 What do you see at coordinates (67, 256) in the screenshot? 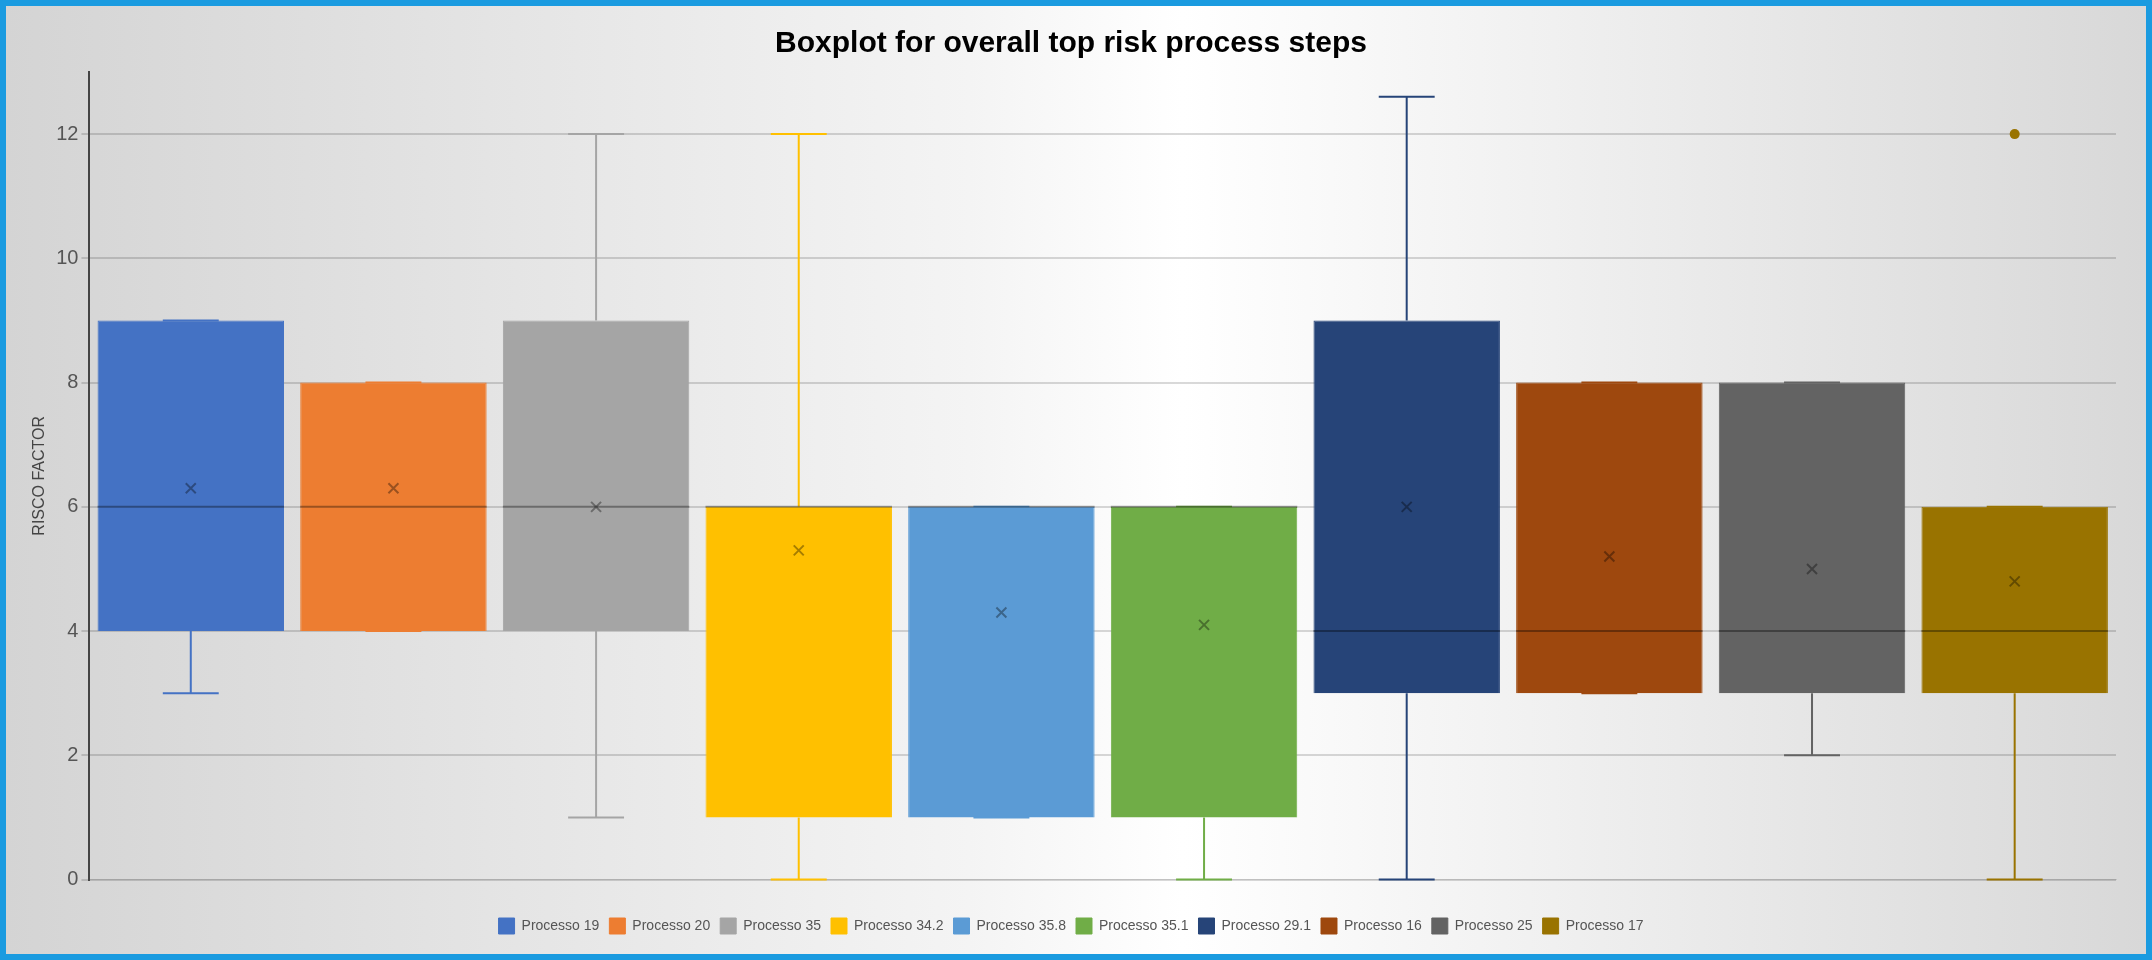
I see `y-tick-label: 10` at bounding box center [67, 256].